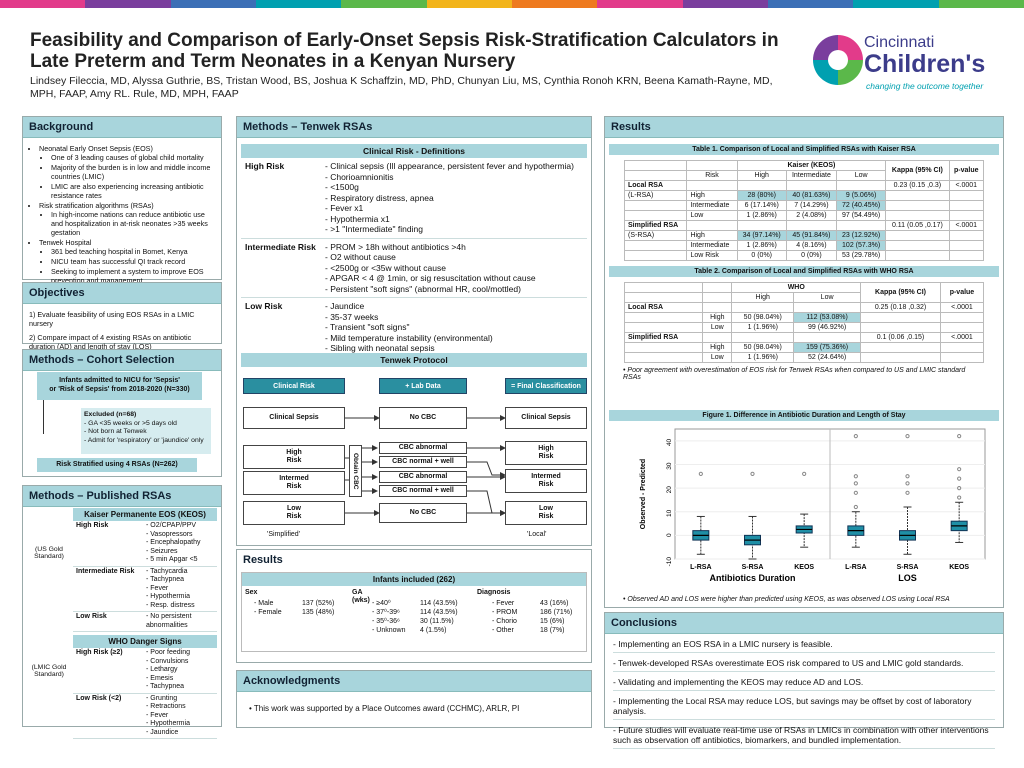  What do you see at coordinates (294, 612) in the screenshot?
I see `demographic-row: - Female 135 (48%)` at bounding box center [294, 612].